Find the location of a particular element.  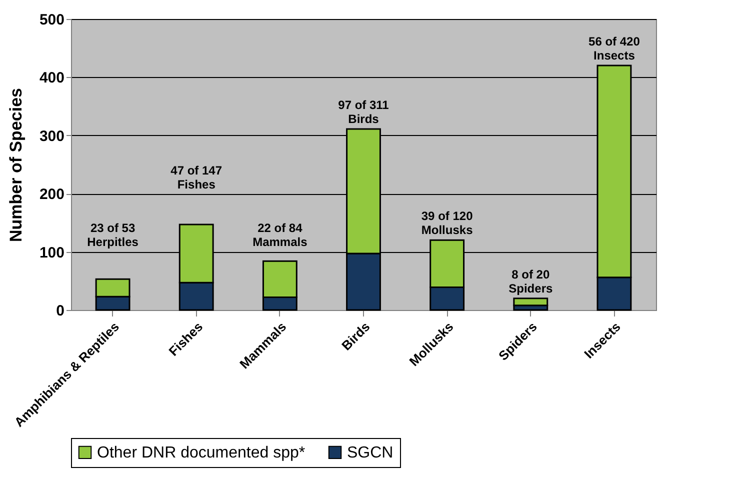

annotation: 56 of 420 Insects is located at coordinates (614, 48).